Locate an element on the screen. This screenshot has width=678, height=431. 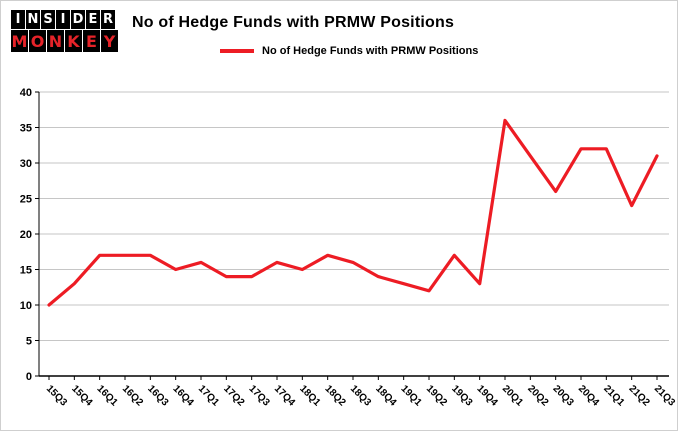
x-axis-label: 19Q1 is located at coordinates (411, 395).